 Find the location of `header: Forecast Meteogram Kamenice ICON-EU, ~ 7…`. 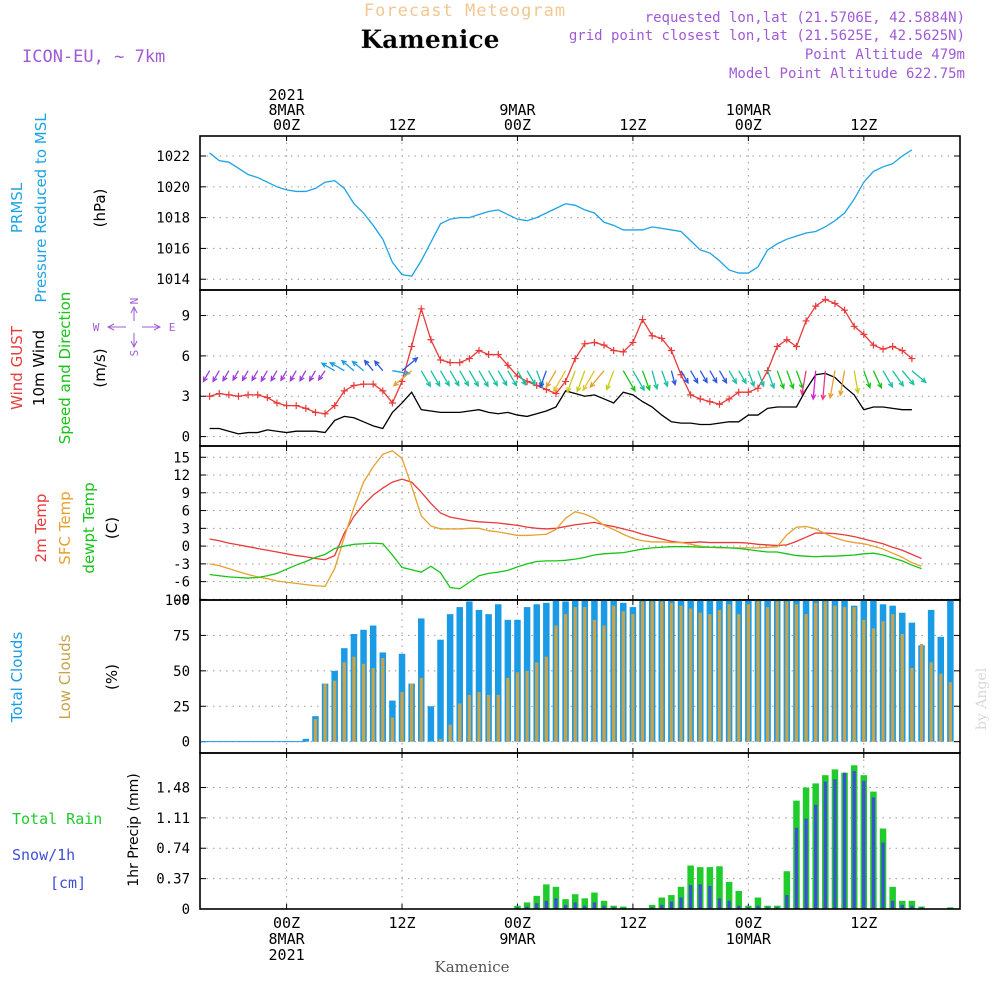

header: Forecast Meteogram Kamenice ICON-EU, ~ 7… is located at coordinates (493, 41).